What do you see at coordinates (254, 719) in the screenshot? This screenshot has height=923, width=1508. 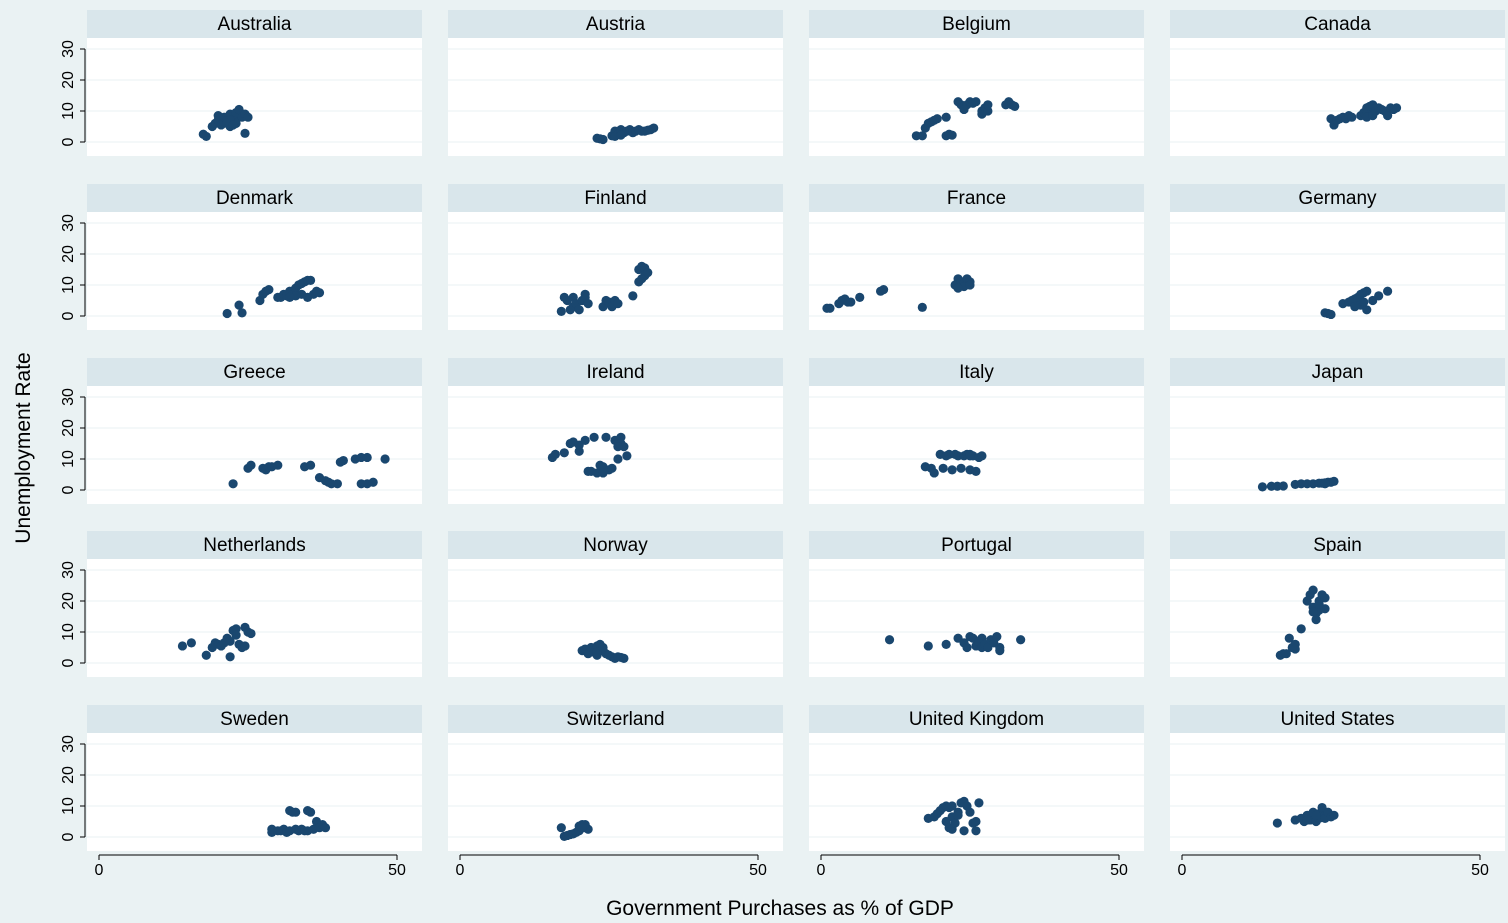 I see `panel-title: Sweden` at bounding box center [254, 719].